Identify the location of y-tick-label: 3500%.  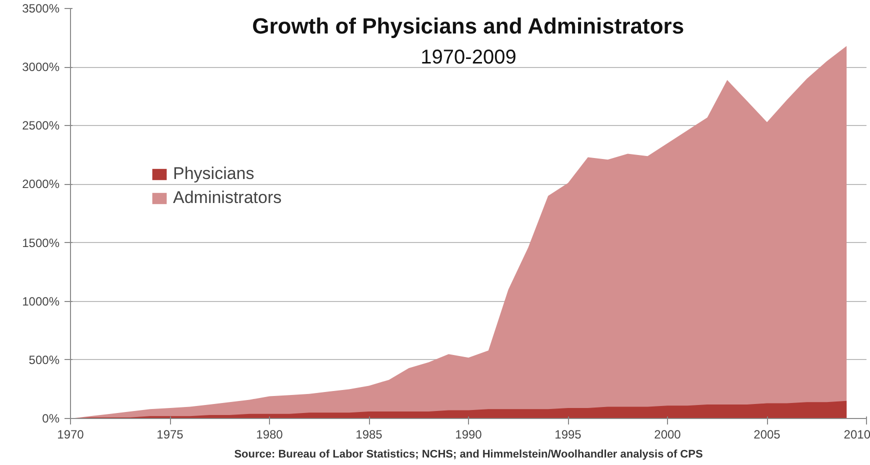
(41, 9).